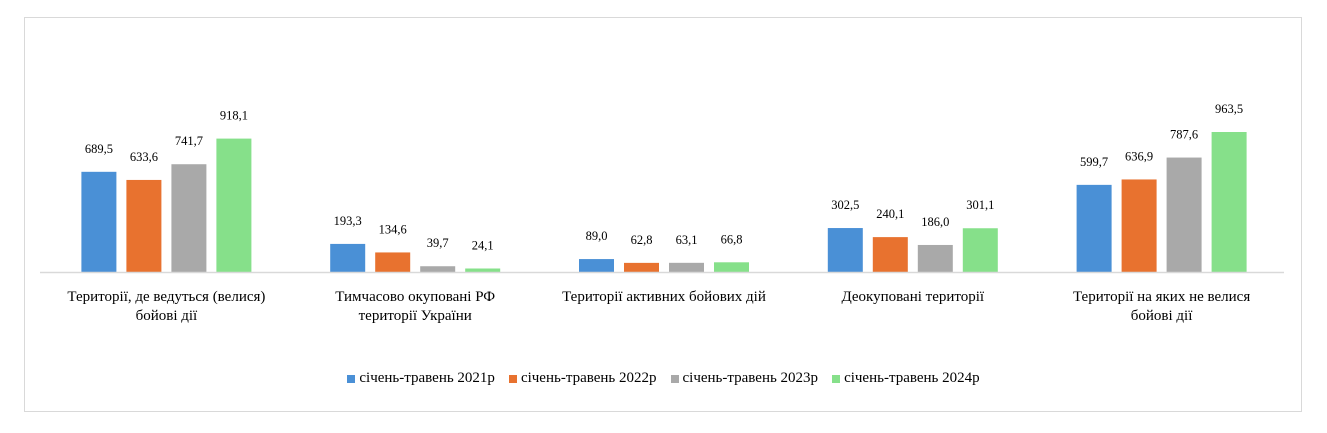 The width and height of the screenshot is (1327, 433). Describe the element at coordinates (890, 214) in the screenshot. I see `data-label: 240,1` at that location.